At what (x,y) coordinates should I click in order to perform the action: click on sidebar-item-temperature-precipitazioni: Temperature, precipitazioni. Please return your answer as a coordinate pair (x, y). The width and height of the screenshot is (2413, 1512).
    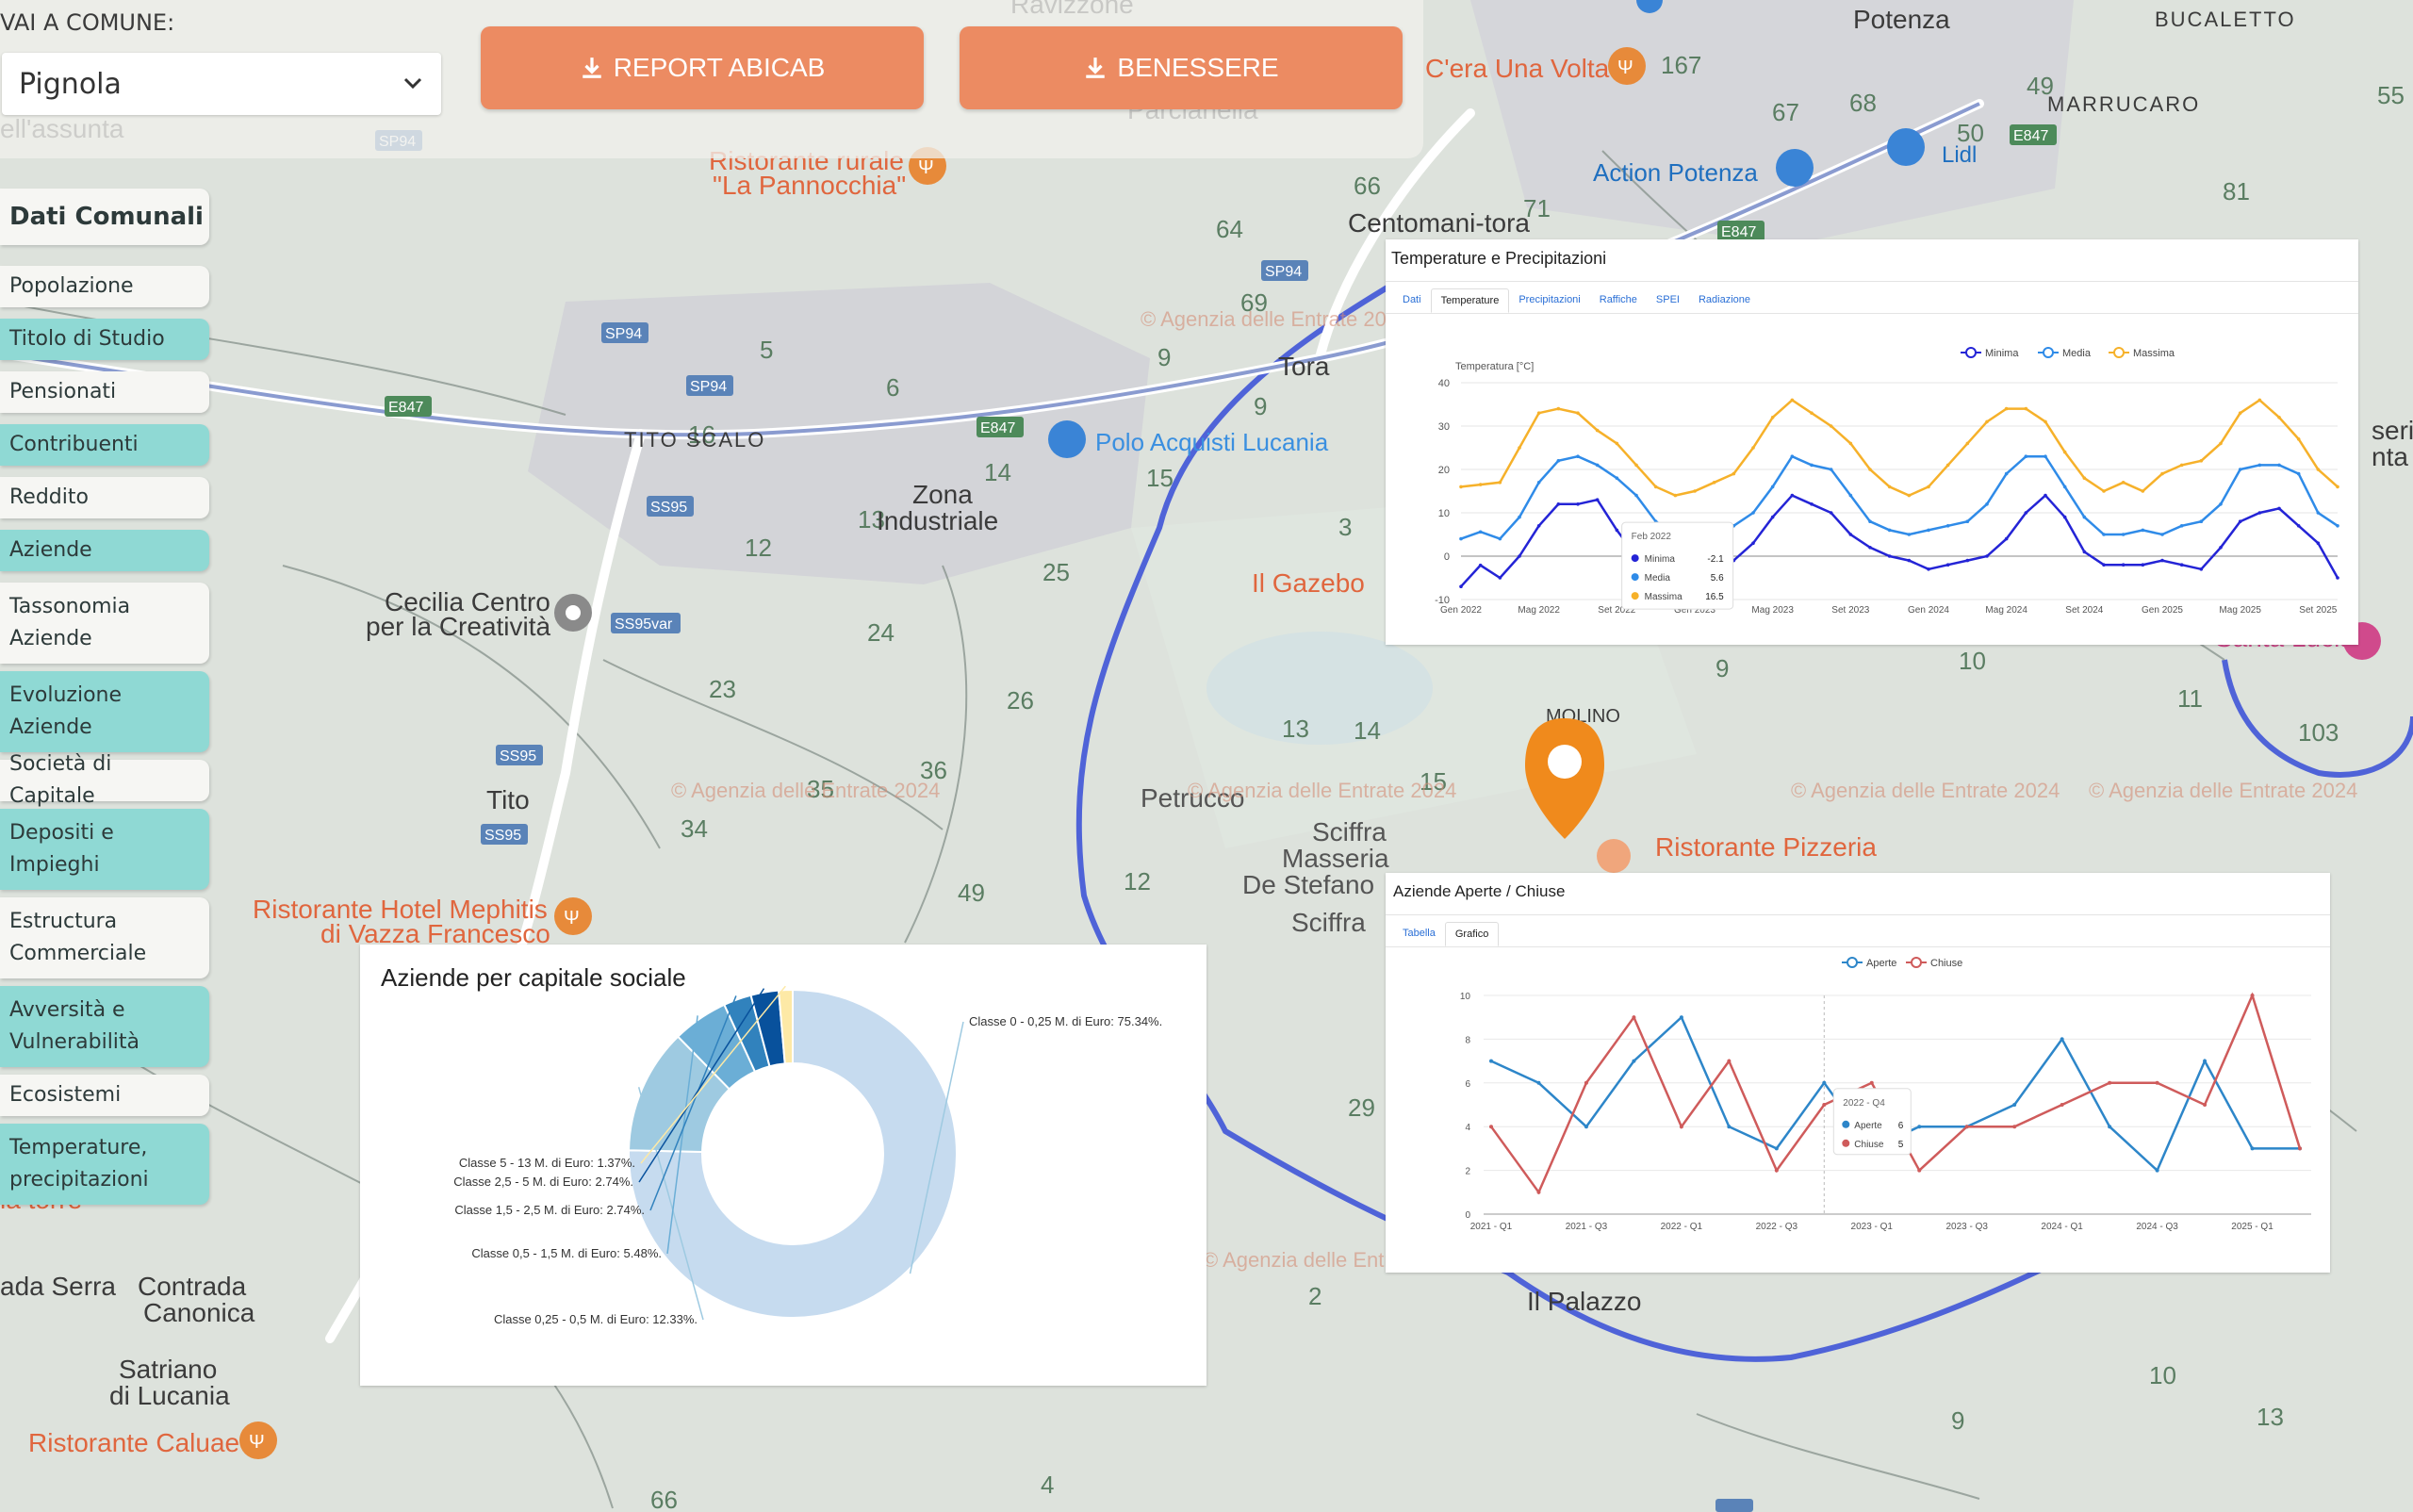
    Looking at the image, I should click on (104, 1164).